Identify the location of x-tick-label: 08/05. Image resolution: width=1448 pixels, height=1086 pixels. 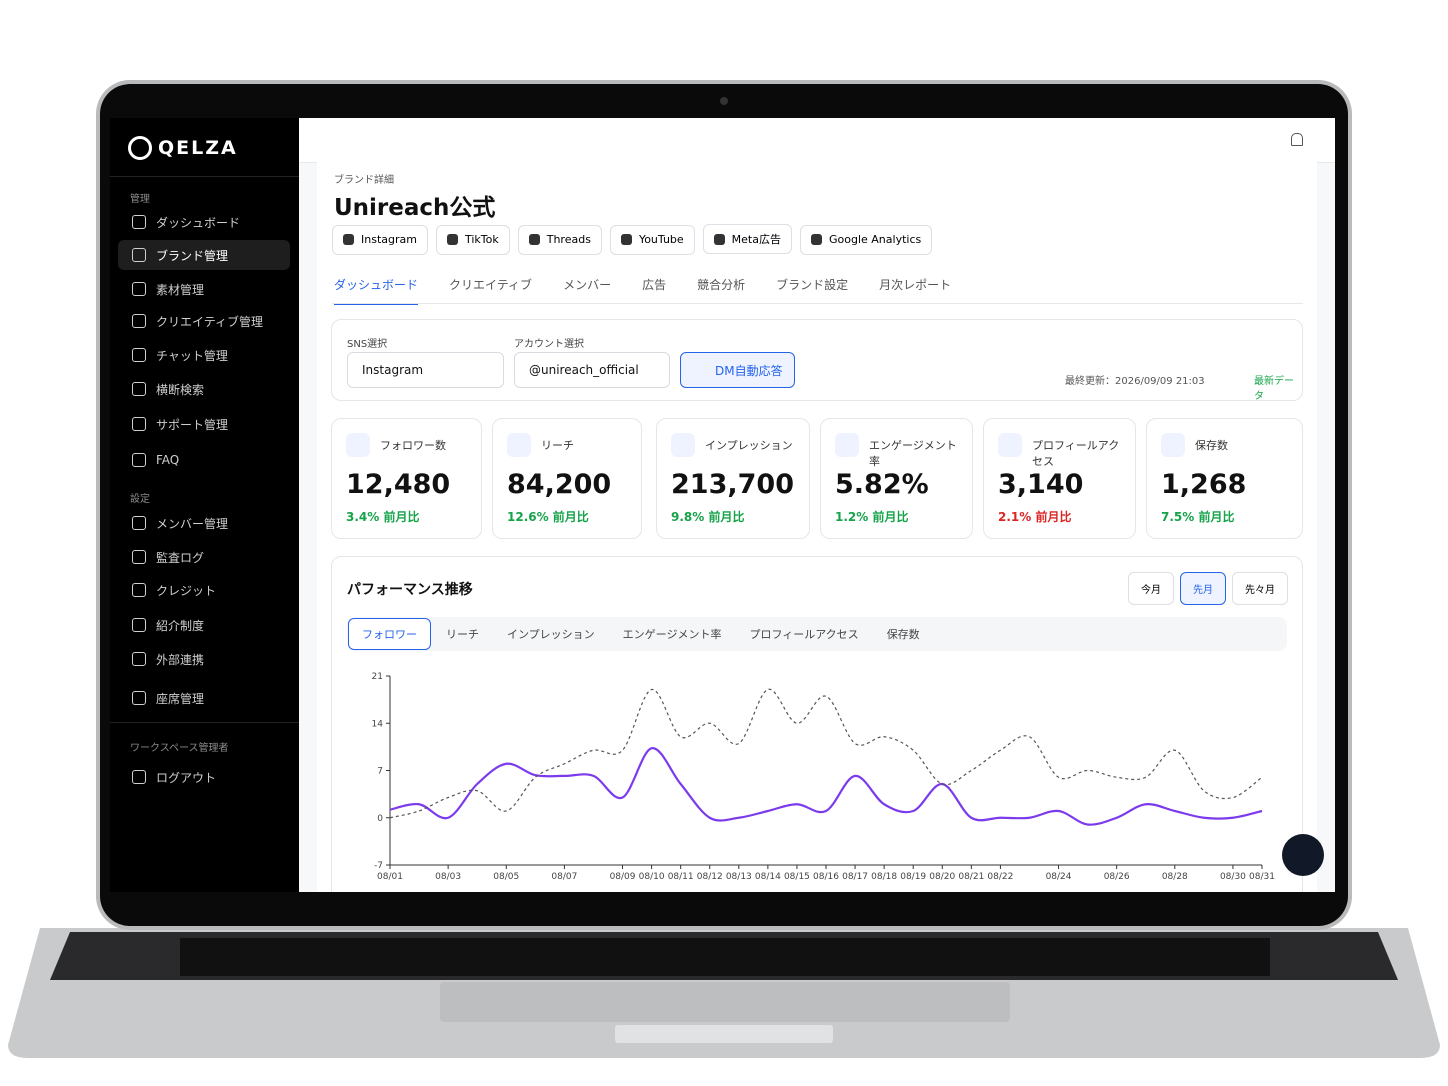
(506, 877).